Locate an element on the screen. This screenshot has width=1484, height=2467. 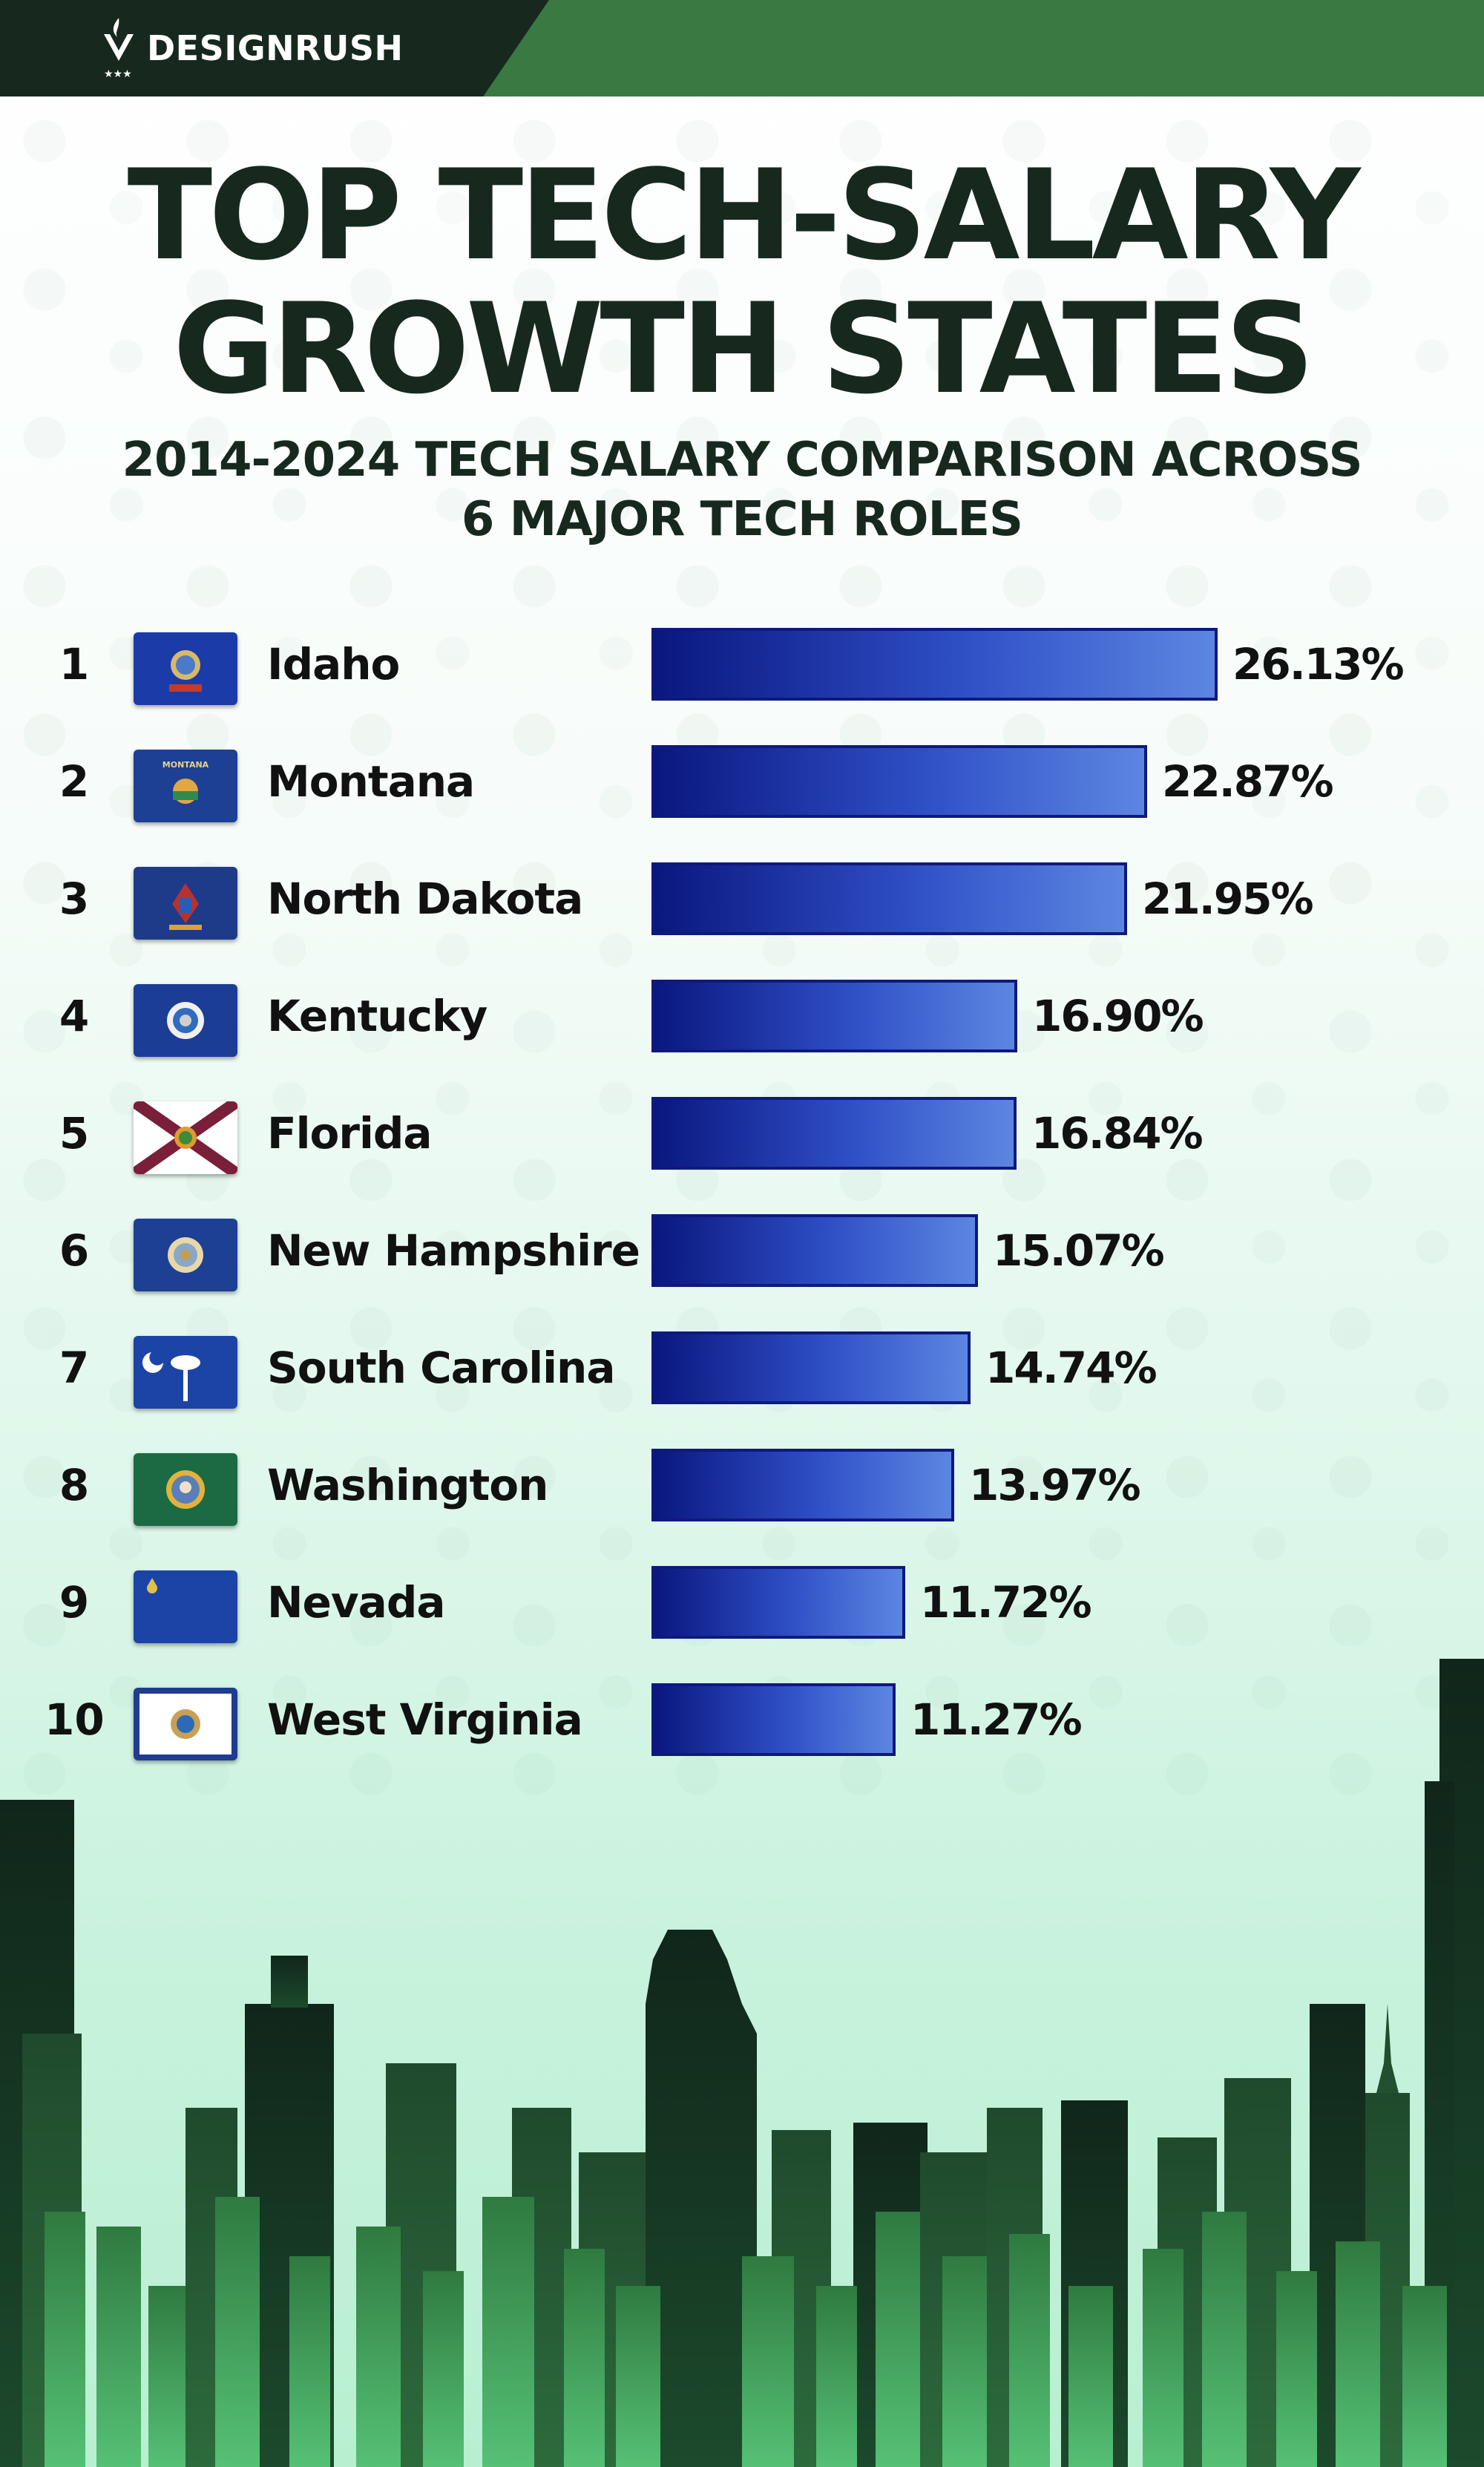
brand: ★★★ DESIGNRUSH is located at coordinates (251, 48).